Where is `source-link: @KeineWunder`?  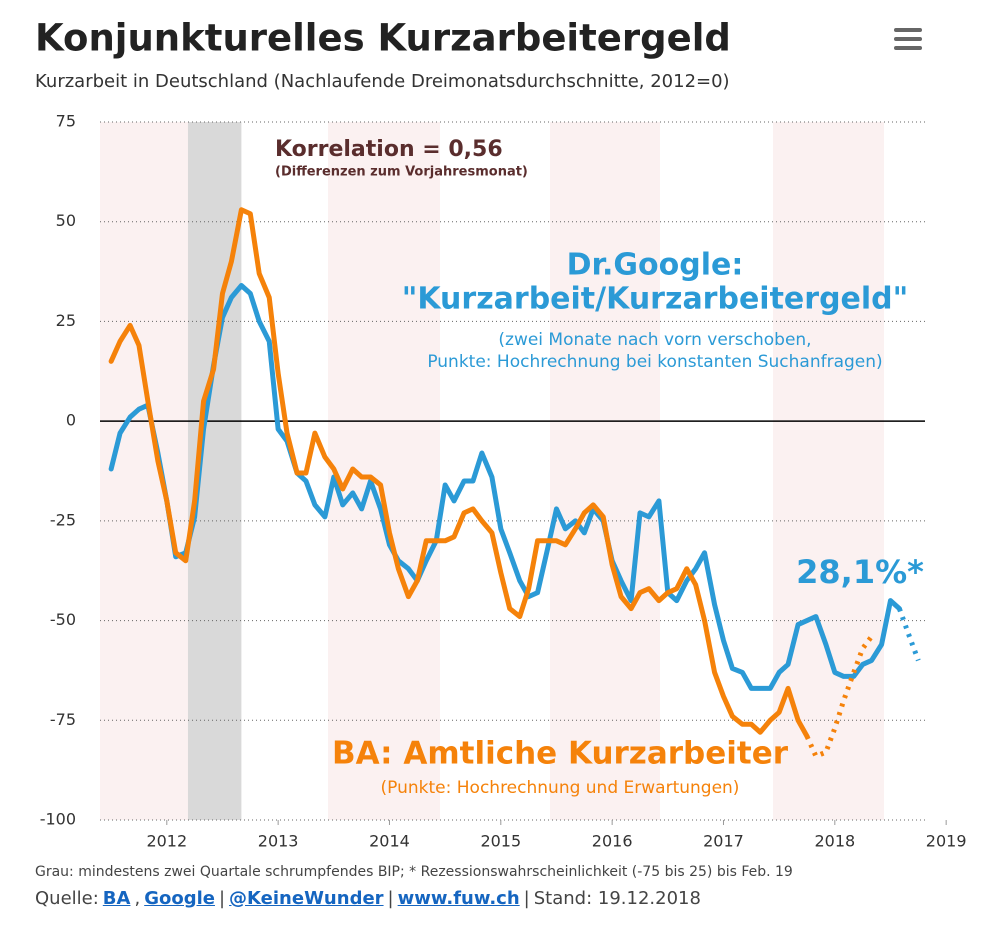 source-link: @KeineWunder is located at coordinates (306, 898).